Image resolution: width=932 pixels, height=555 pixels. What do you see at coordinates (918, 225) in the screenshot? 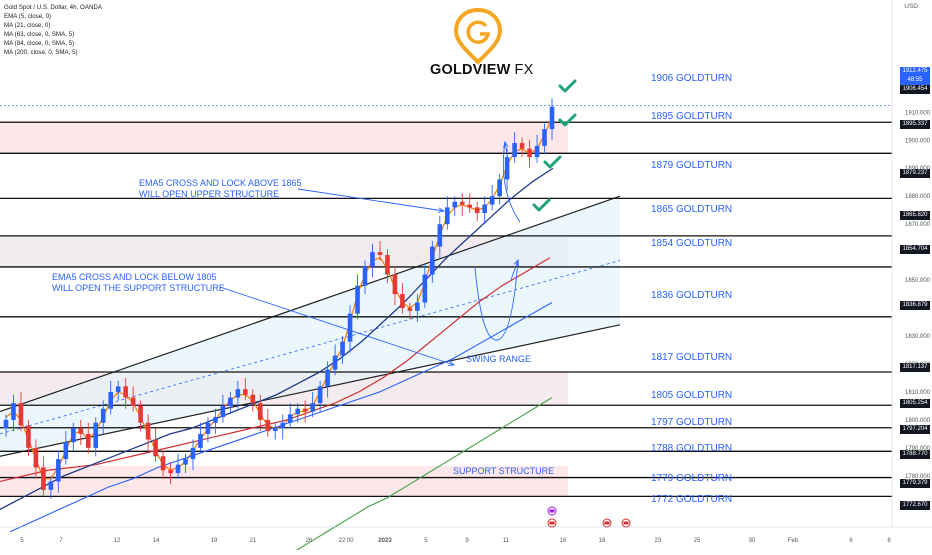
I see `y-tick-label: 1870.000` at bounding box center [918, 225].